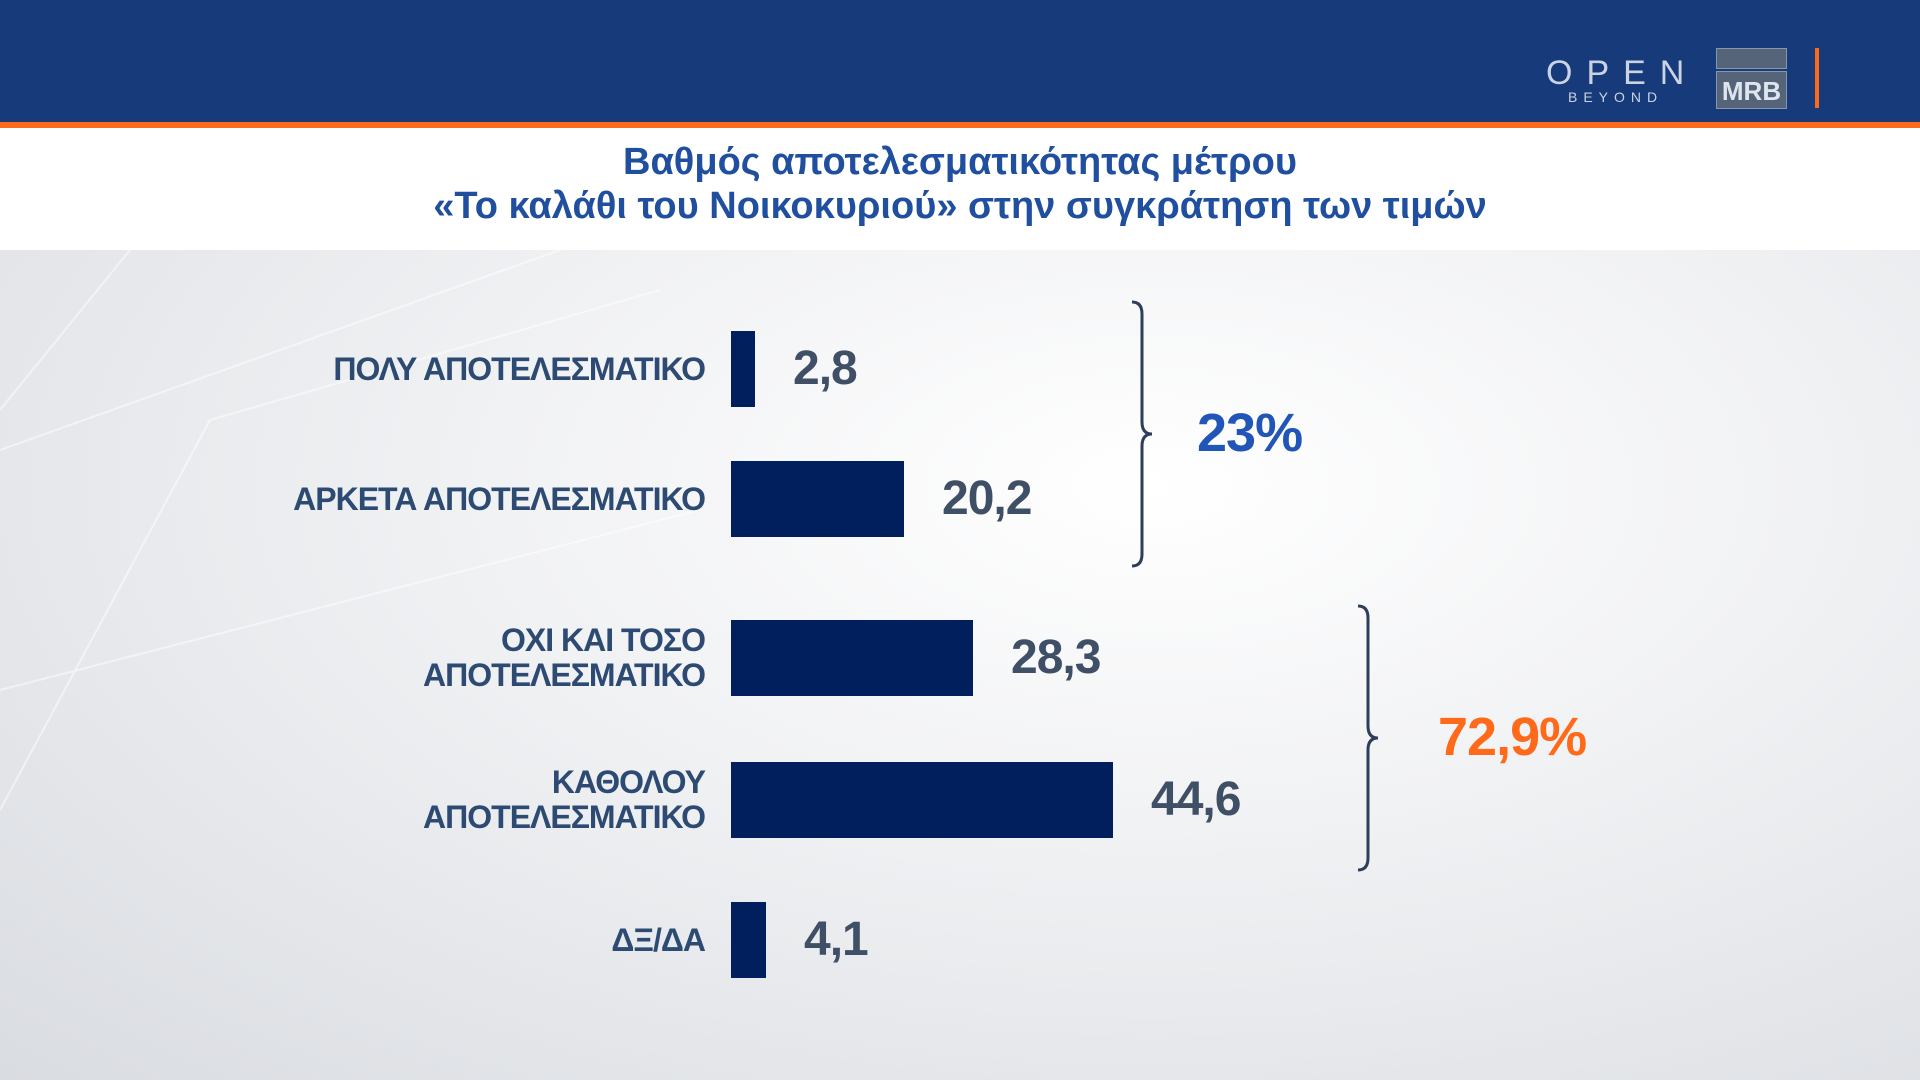  I want to click on value-label: 4,1, so click(836, 939).